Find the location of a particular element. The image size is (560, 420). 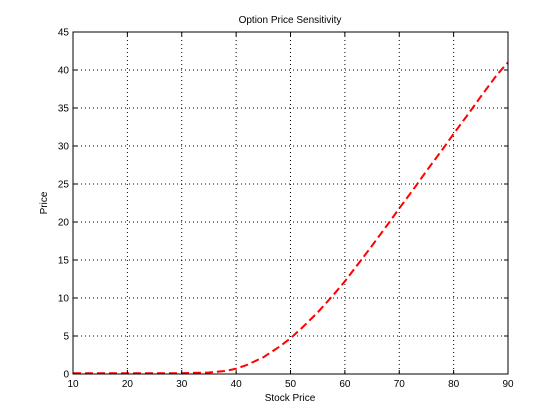

y-tick-label: 20 is located at coordinates (64, 223).